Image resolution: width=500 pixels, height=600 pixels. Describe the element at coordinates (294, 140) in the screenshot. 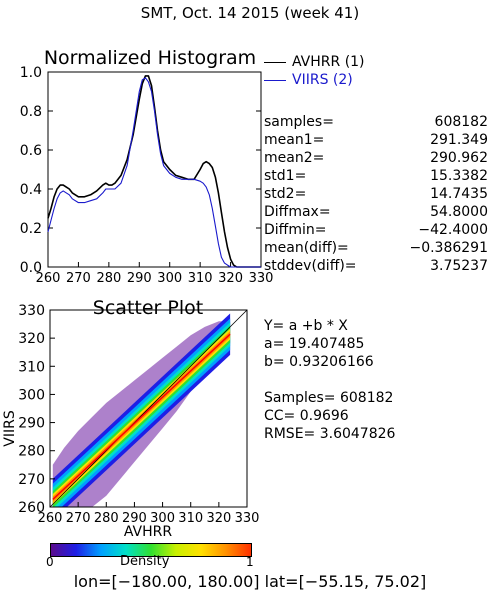

I see `stat-label: mean1=` at that location.